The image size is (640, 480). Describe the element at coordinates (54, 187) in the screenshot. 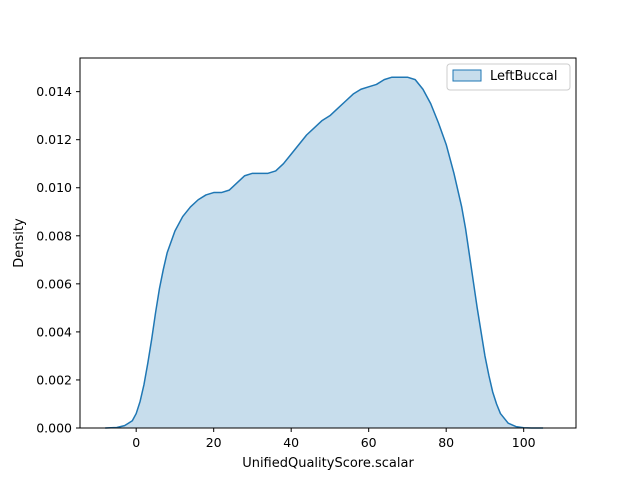

I see `y-tick-label: 0.010` at that location.